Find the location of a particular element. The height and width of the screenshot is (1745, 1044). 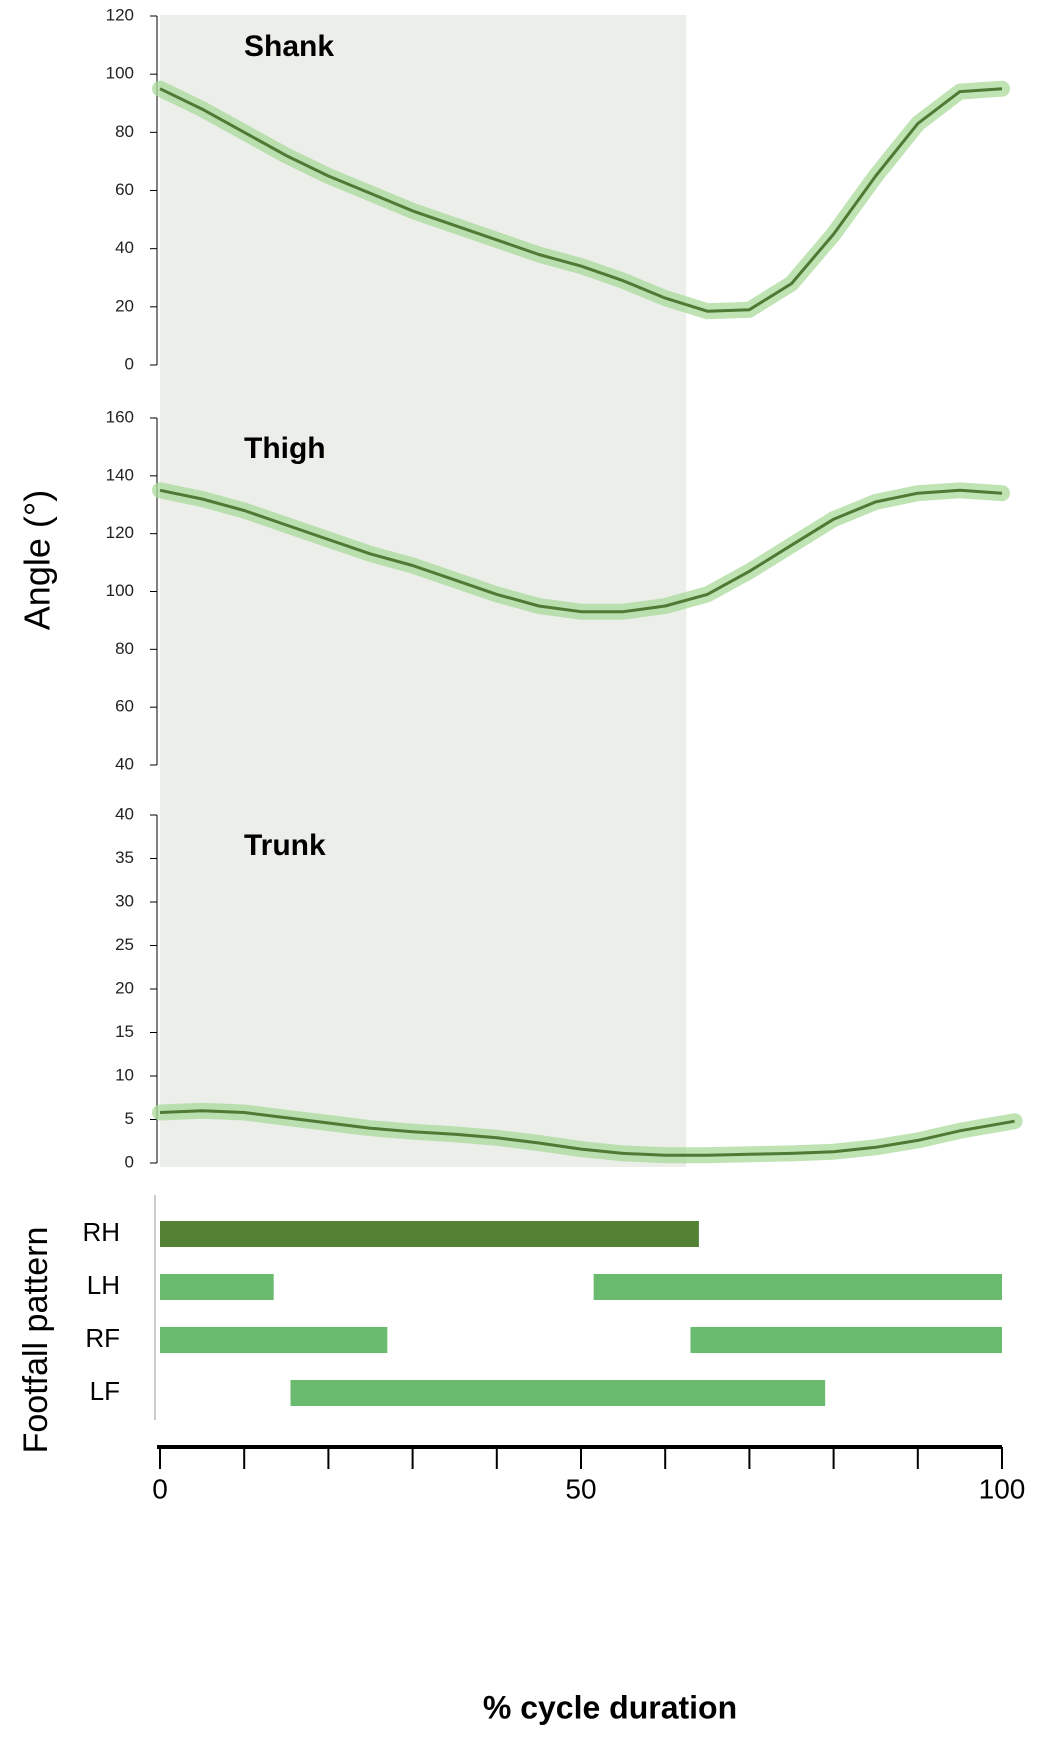

y-tick-label: 140 is located at coordinates (120, 474).